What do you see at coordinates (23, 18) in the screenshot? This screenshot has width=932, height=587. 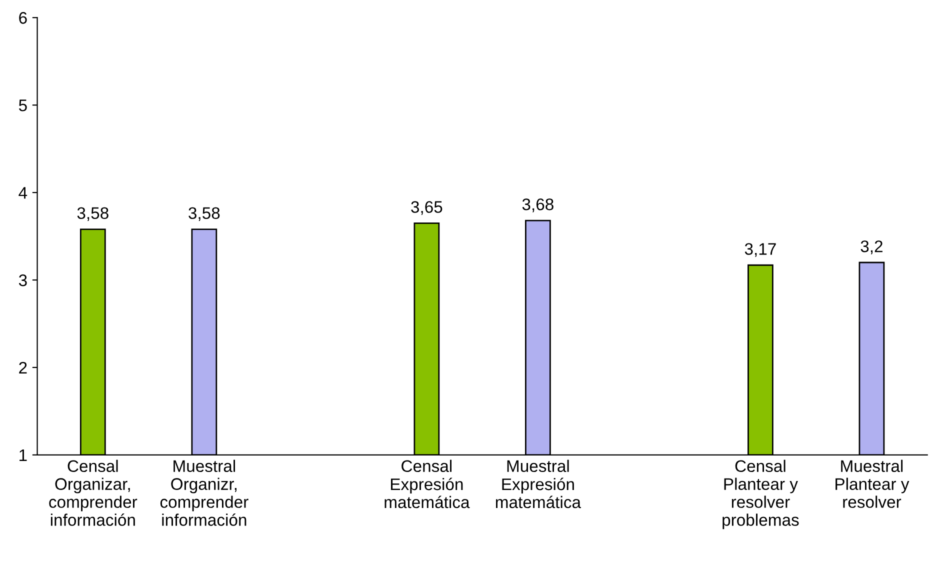 I see `y-tick-label: 6` at bounding box center [23, 18].